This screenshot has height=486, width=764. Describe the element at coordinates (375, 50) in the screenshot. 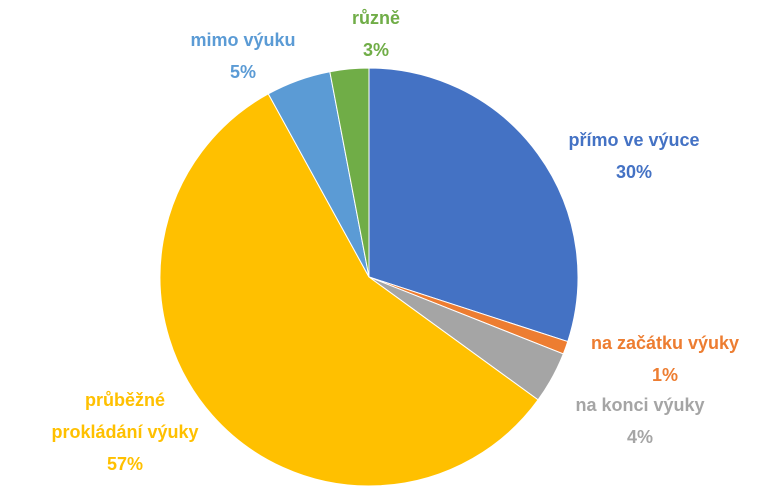

I see `value-label: 3%` at that location.